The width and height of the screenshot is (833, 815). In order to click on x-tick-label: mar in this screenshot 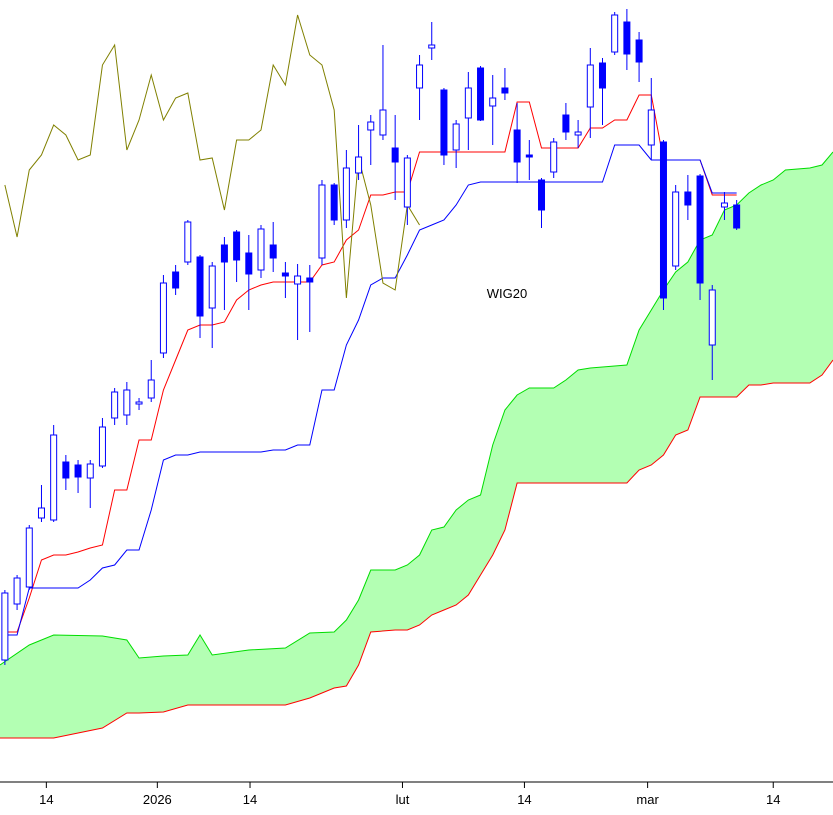, I will do `click(647, 799)`.